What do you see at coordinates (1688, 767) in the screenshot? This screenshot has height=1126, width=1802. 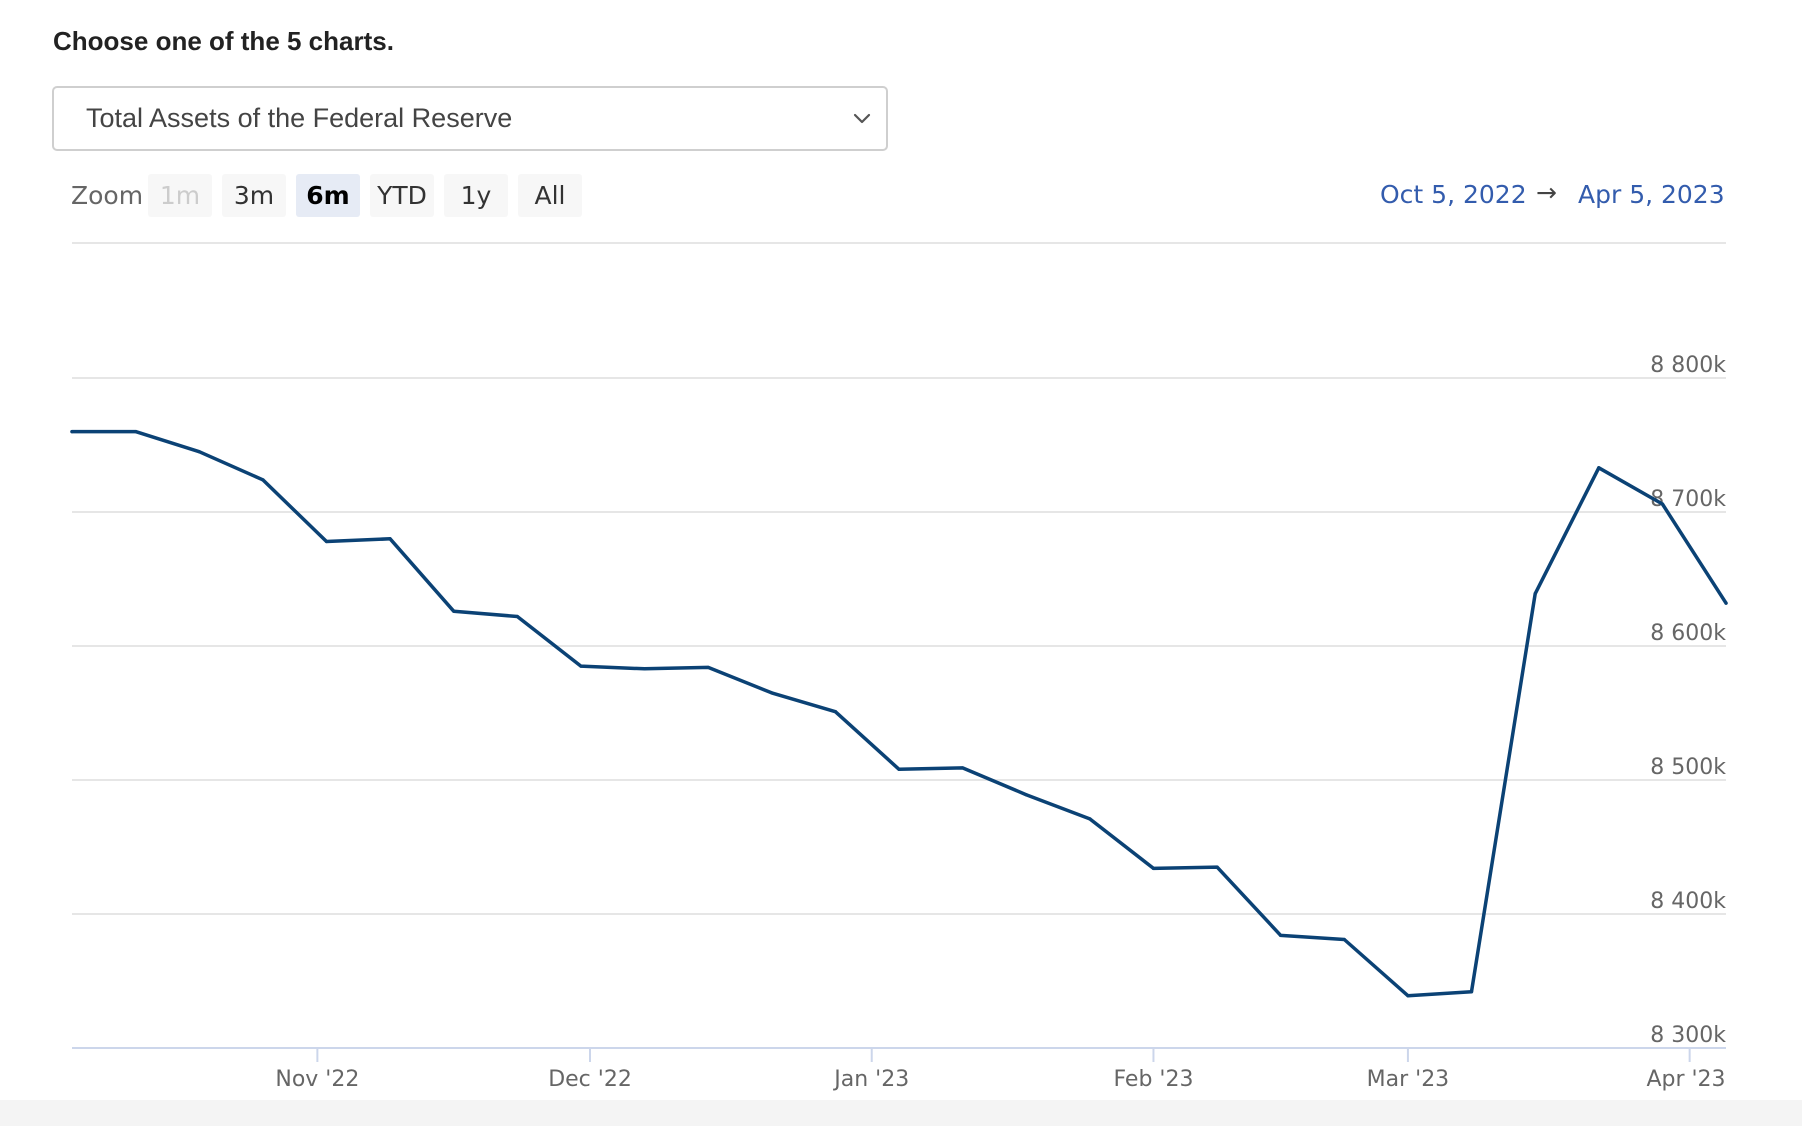 I see `y-tick-label: 8 500k` at bounding box center [1688, 767].